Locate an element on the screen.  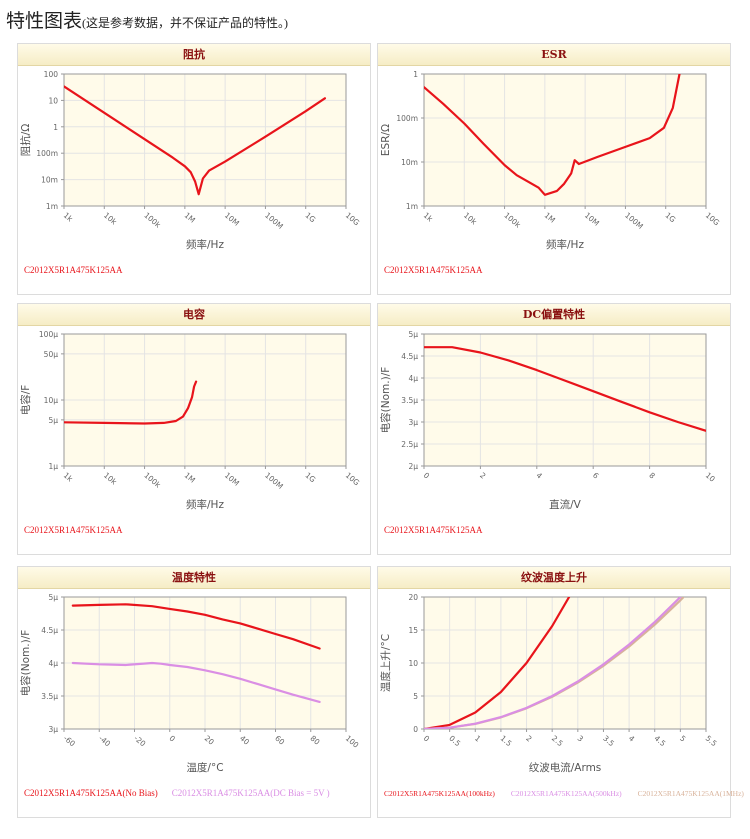
chart-title: ESR is located at coordinates (554, 55).